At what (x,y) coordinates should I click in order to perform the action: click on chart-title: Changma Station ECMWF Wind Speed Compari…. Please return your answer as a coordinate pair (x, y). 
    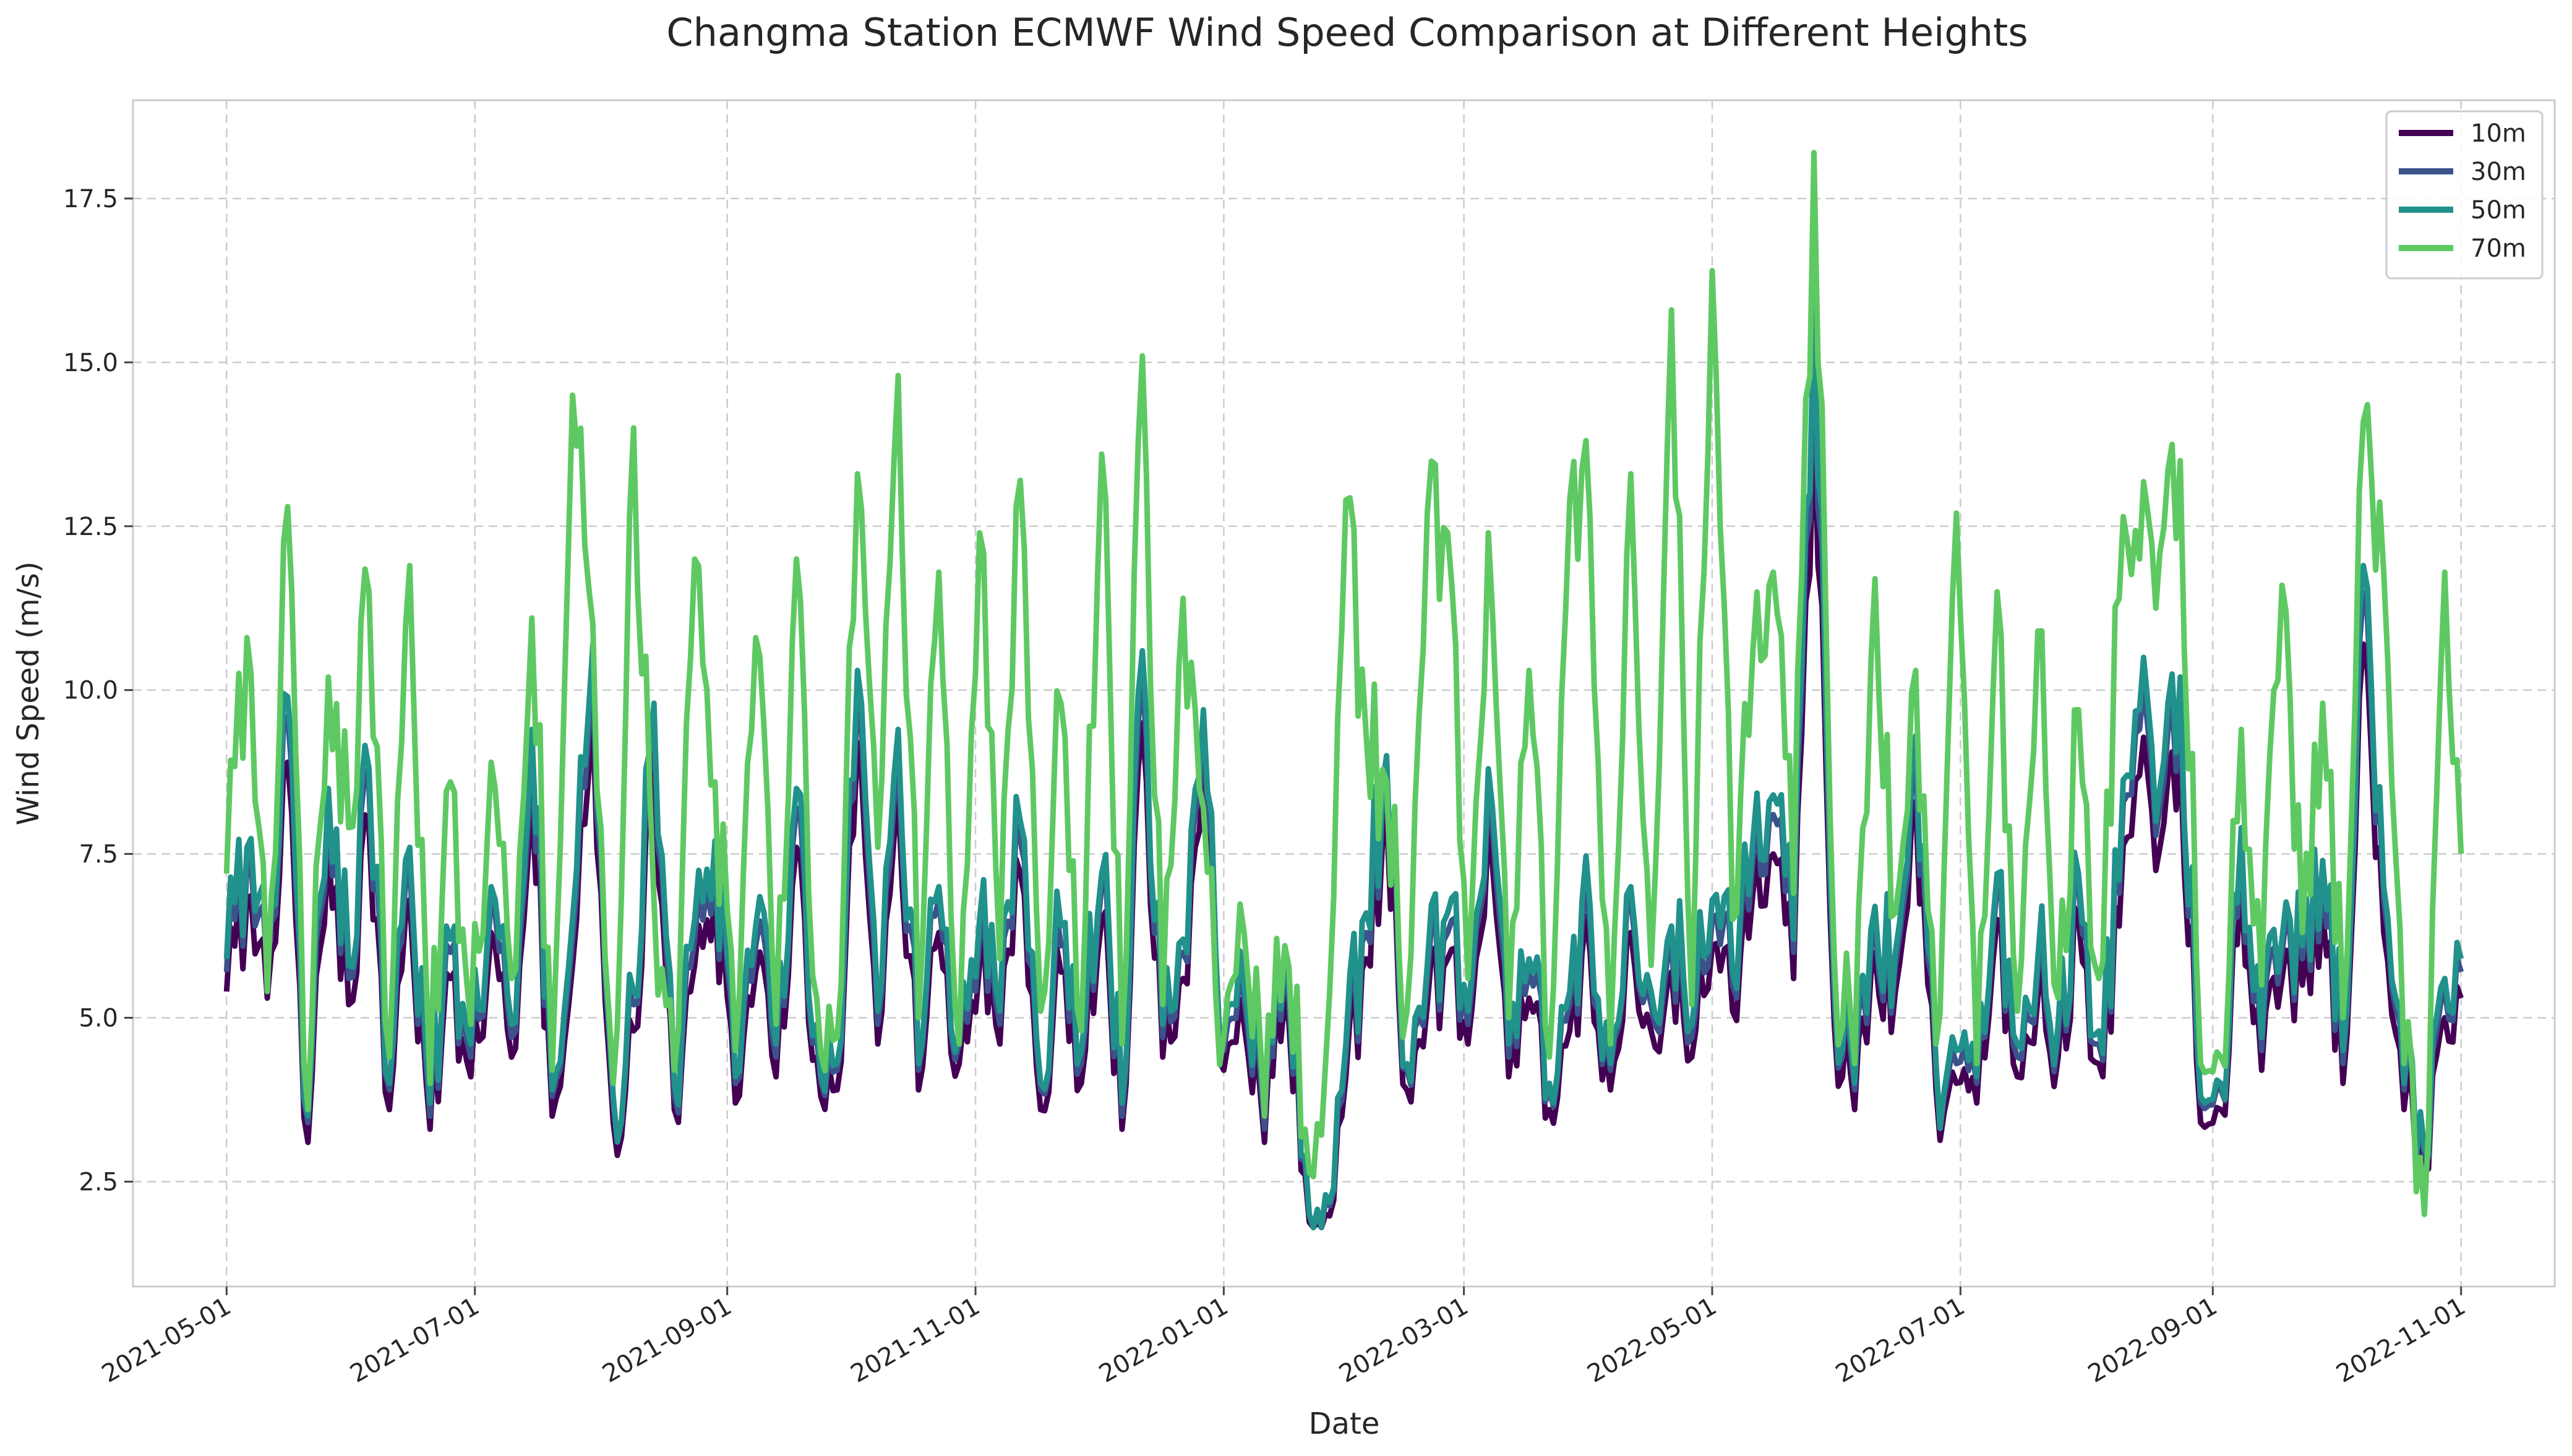
    Looking at the image, I should click on (1347, 32).